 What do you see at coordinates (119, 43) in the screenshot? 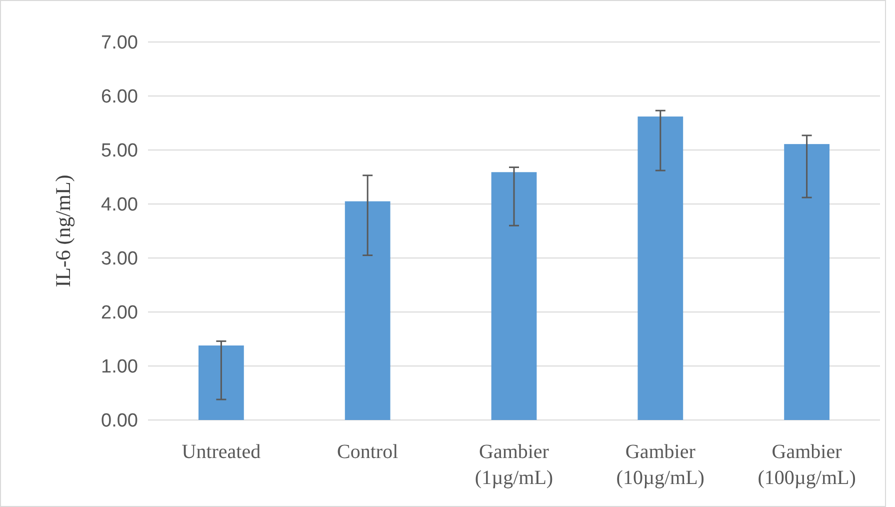
I see `y-tick-label: 7.00` at bounding box center [119, 43].